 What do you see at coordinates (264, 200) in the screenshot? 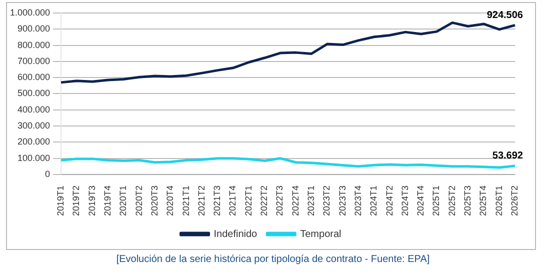
I see `x-tick-label: 2022T2` at bounding box center [264, 200].